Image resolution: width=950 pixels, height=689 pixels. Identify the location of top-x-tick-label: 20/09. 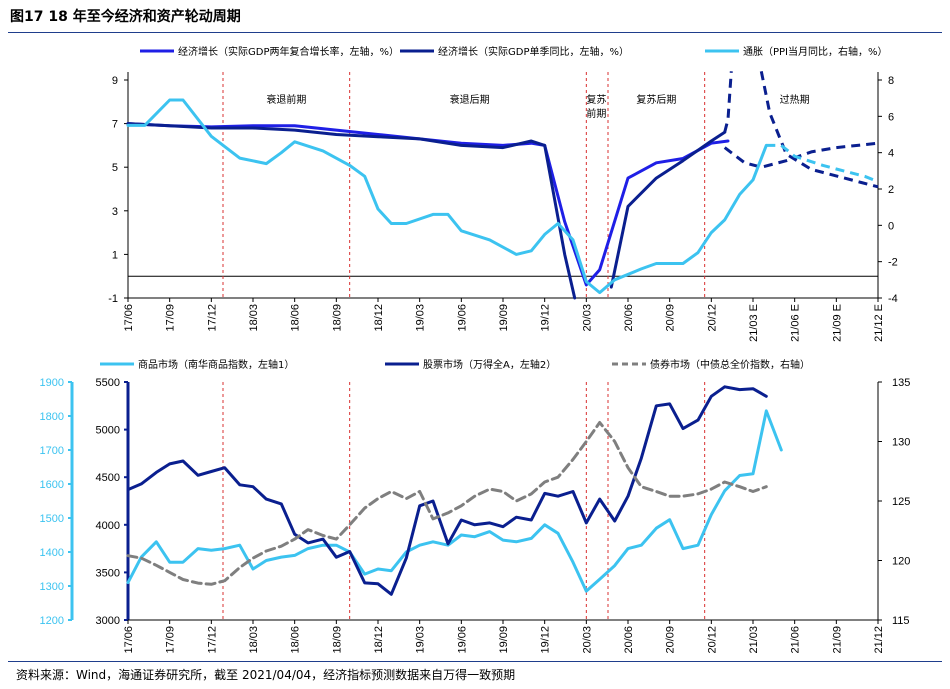
(671, 318).